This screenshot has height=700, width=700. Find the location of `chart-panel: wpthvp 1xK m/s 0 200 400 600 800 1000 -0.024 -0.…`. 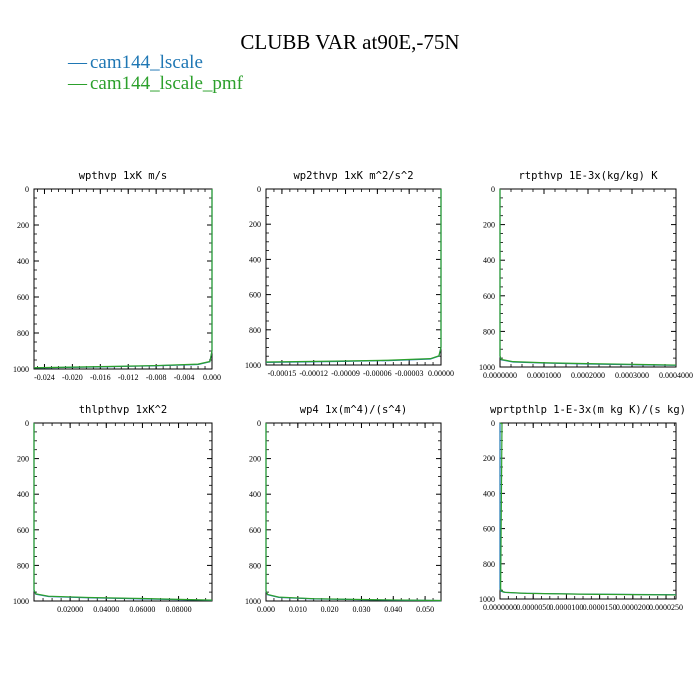

chart-panel: wpthvp 1xK m/s 0 200 400 600 800 1000 -0.024 -0.… is located at coordinates (117, 276).